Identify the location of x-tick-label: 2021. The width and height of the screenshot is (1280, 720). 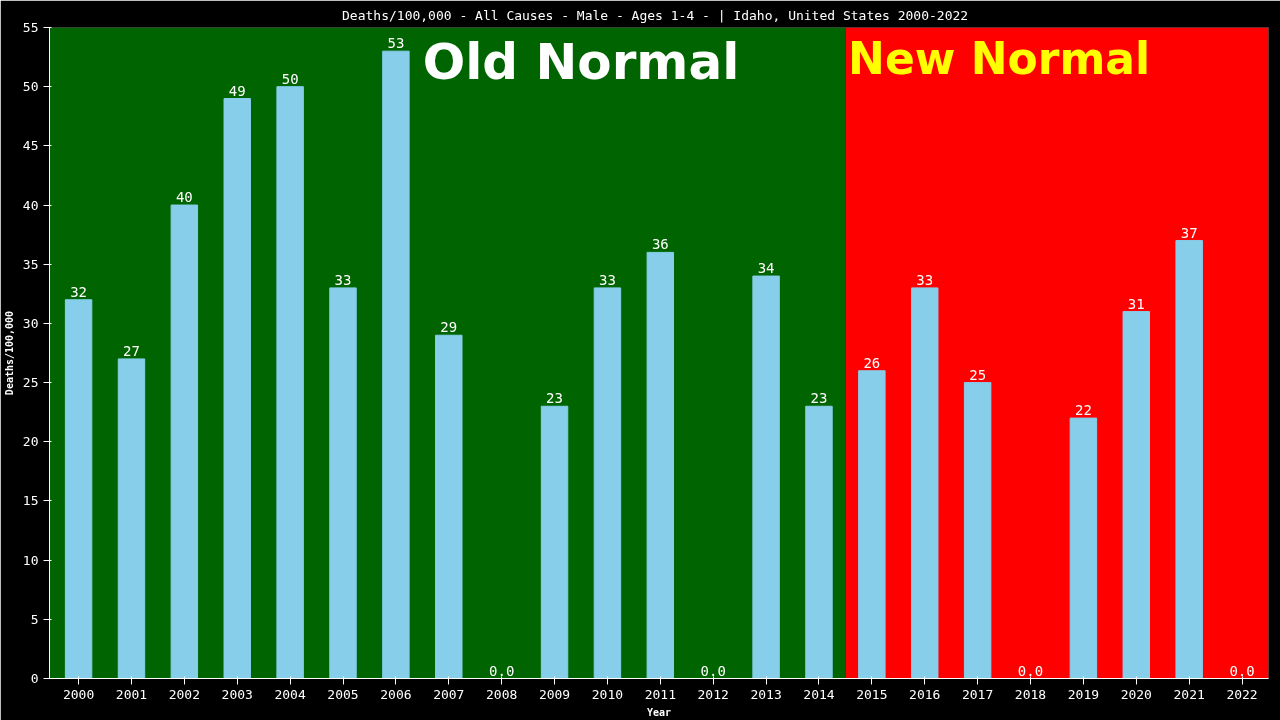
(1189, 694).